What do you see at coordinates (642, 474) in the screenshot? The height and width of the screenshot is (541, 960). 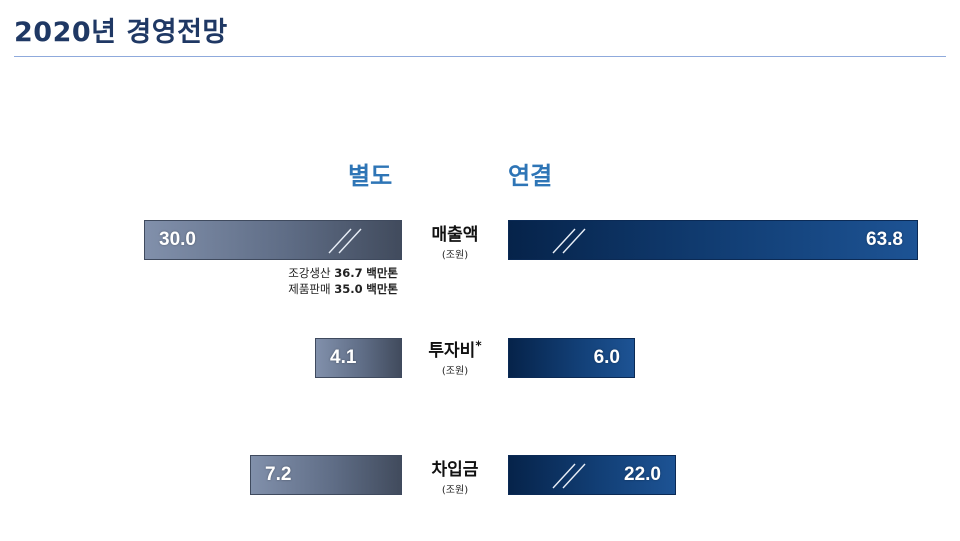 I see `value-label-consolidated-debt: 22.0` at bounding box center [642, 474].